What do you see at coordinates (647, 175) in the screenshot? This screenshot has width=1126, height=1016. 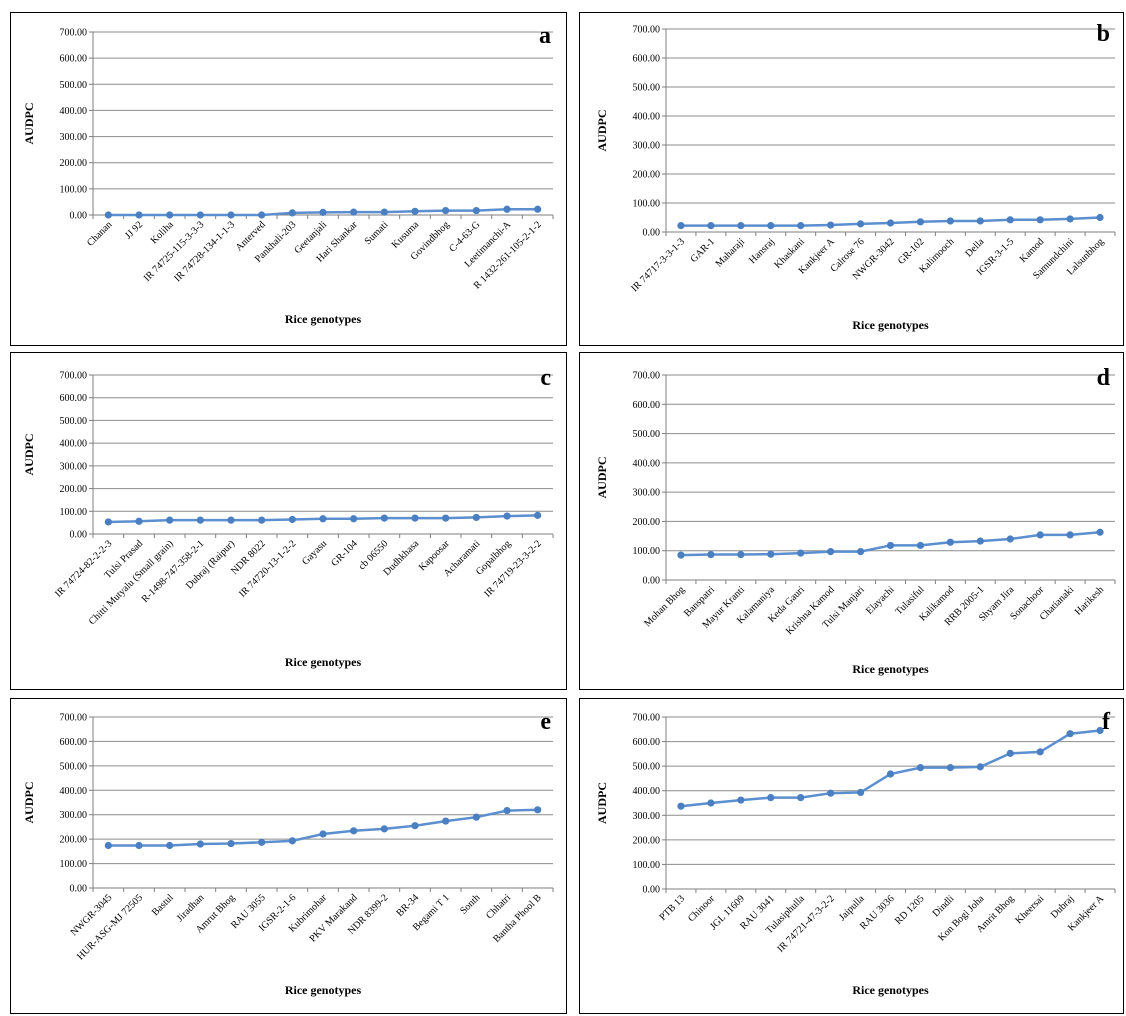 I see `chart-b-y-tick-label: 200.00` at bounding box center [647, 175].